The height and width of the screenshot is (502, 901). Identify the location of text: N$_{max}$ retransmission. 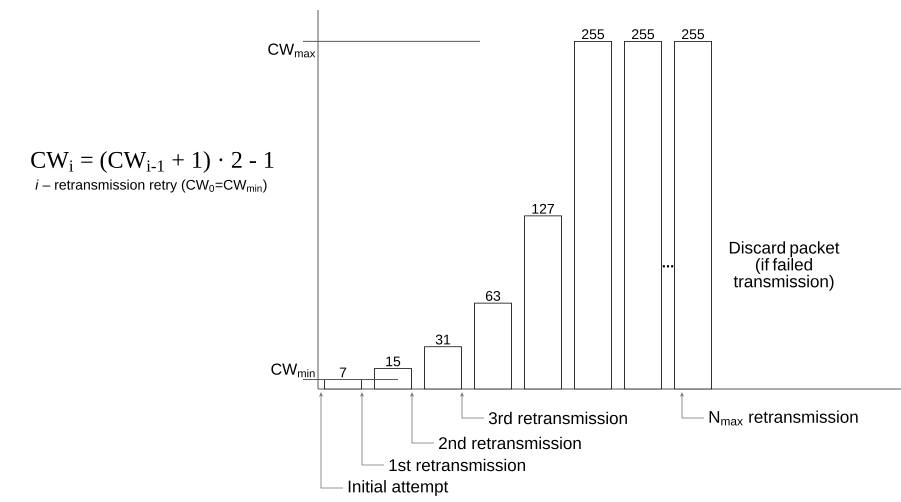
(784, 418).